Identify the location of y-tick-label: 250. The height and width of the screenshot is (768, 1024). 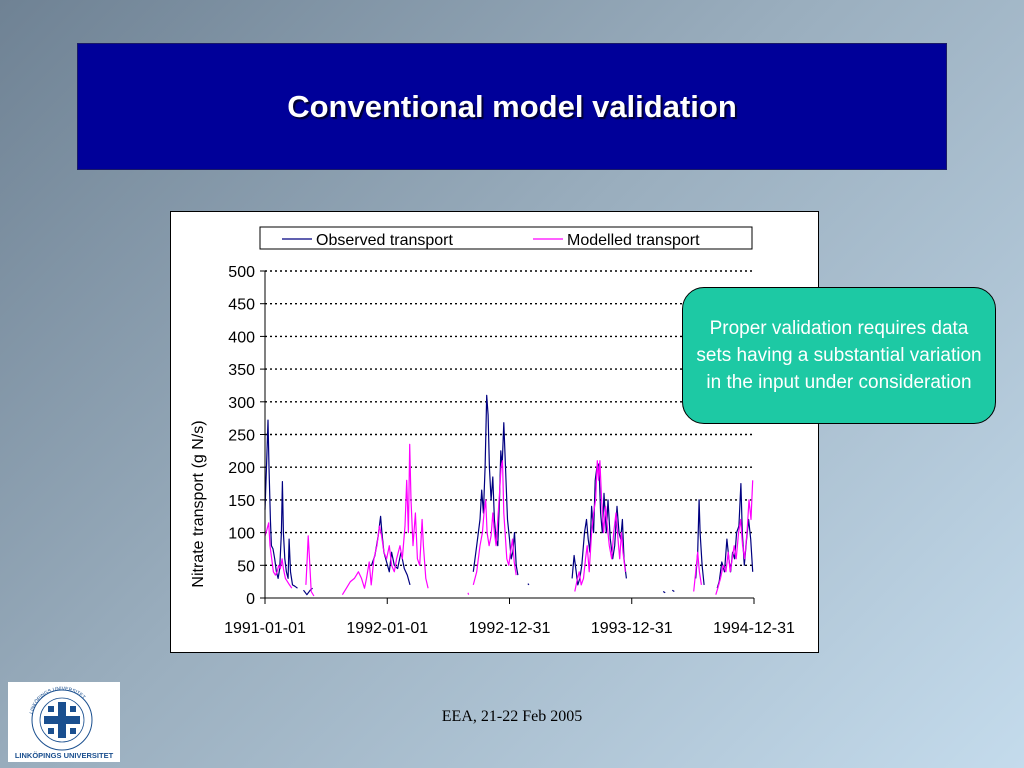
(241, 436).